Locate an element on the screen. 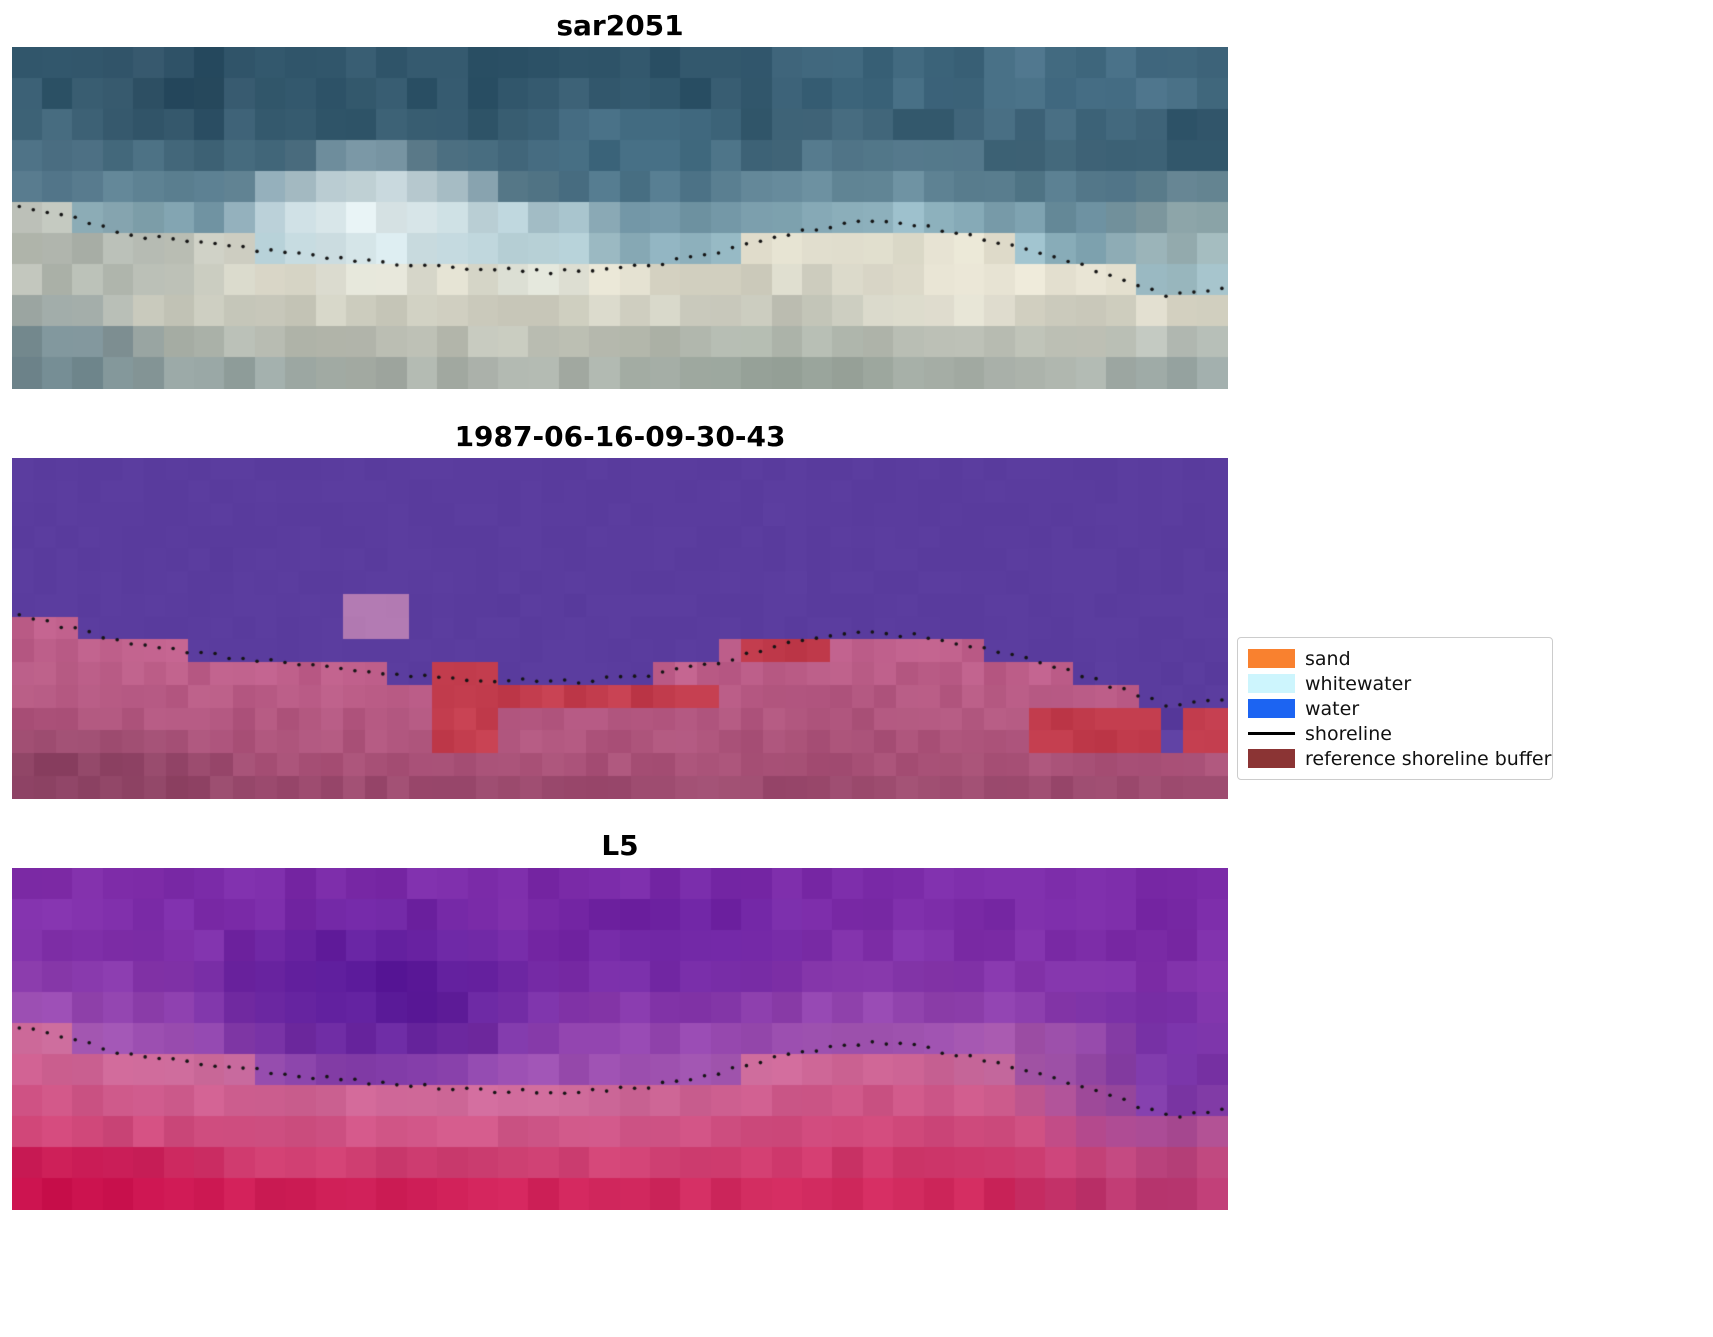  legend-item-reference-shoreline-buffer: reference shoreline buffer is located at coordinates (1399, 758).